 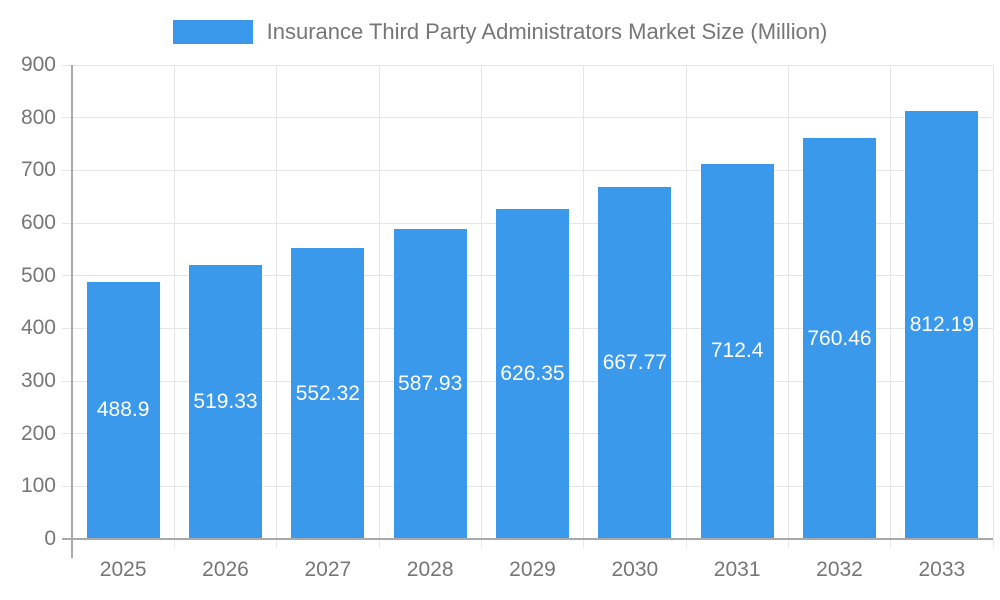 I want to click on y-tick-label-700: 700, so click(x=38, y=170).